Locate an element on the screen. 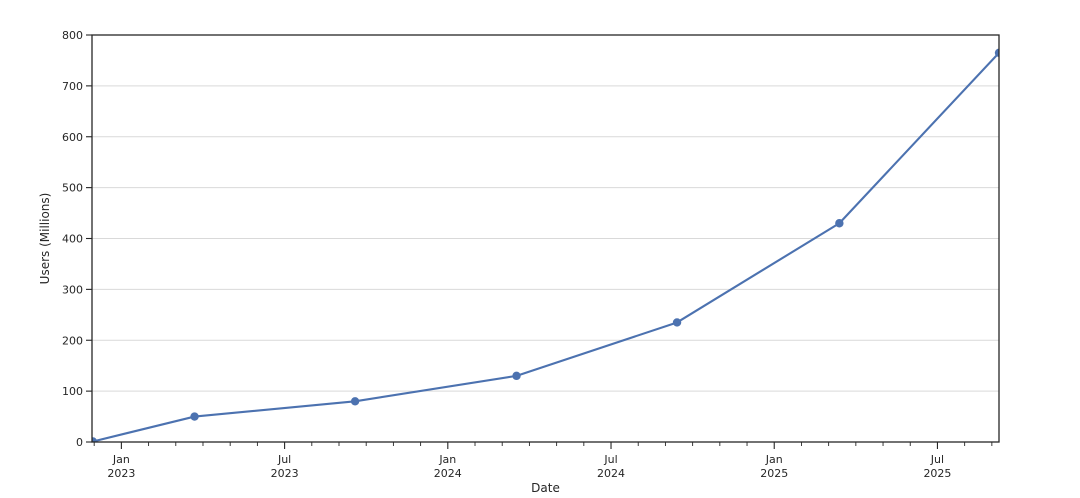  y-tick-label: 100 is located at coordinates (72, 391).